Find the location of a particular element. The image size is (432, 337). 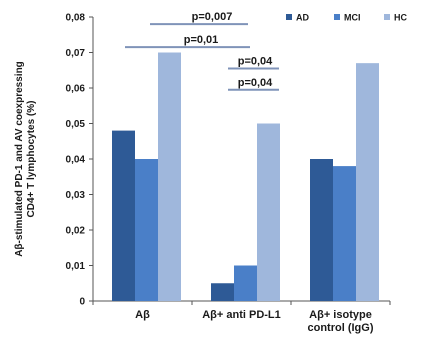

y-tick-label: 0,01 is located at coordinates (76, 266).